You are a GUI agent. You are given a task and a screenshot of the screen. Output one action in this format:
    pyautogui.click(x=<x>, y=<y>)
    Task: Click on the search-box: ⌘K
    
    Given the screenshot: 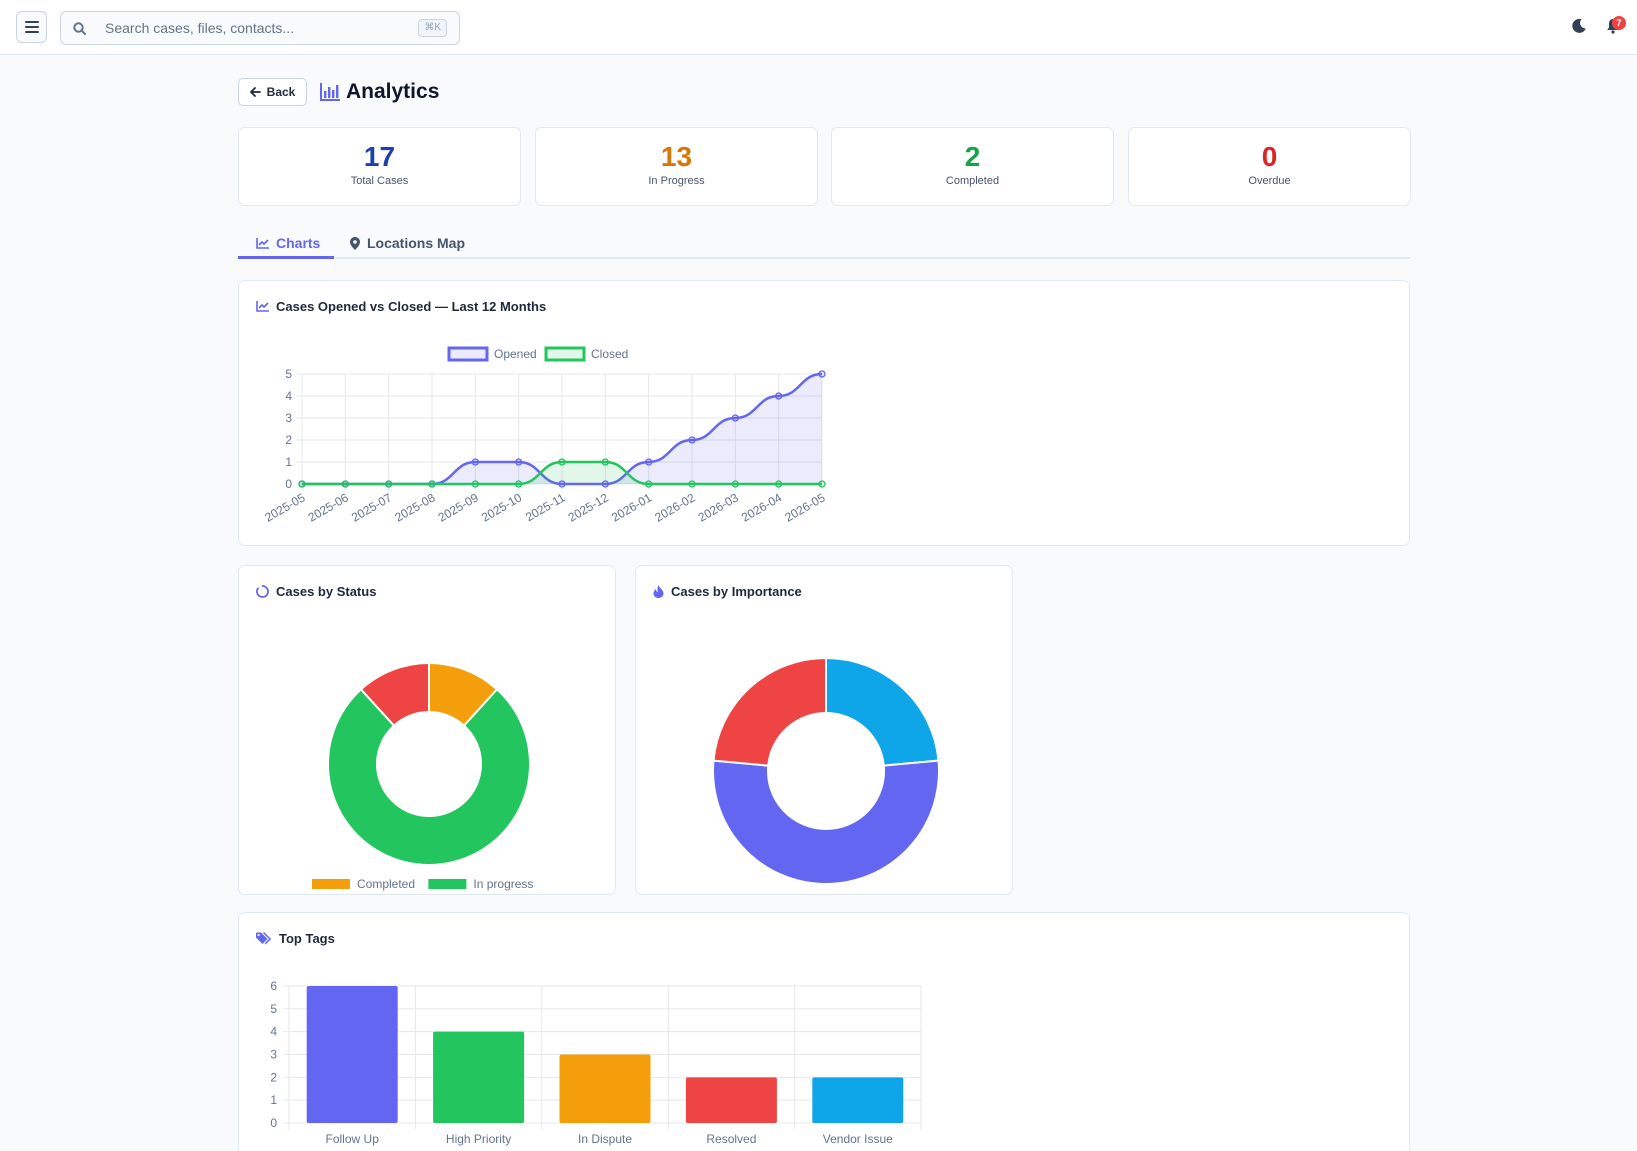 What is the action you would take?
    pyautogui.click(x=260, y=28)
    